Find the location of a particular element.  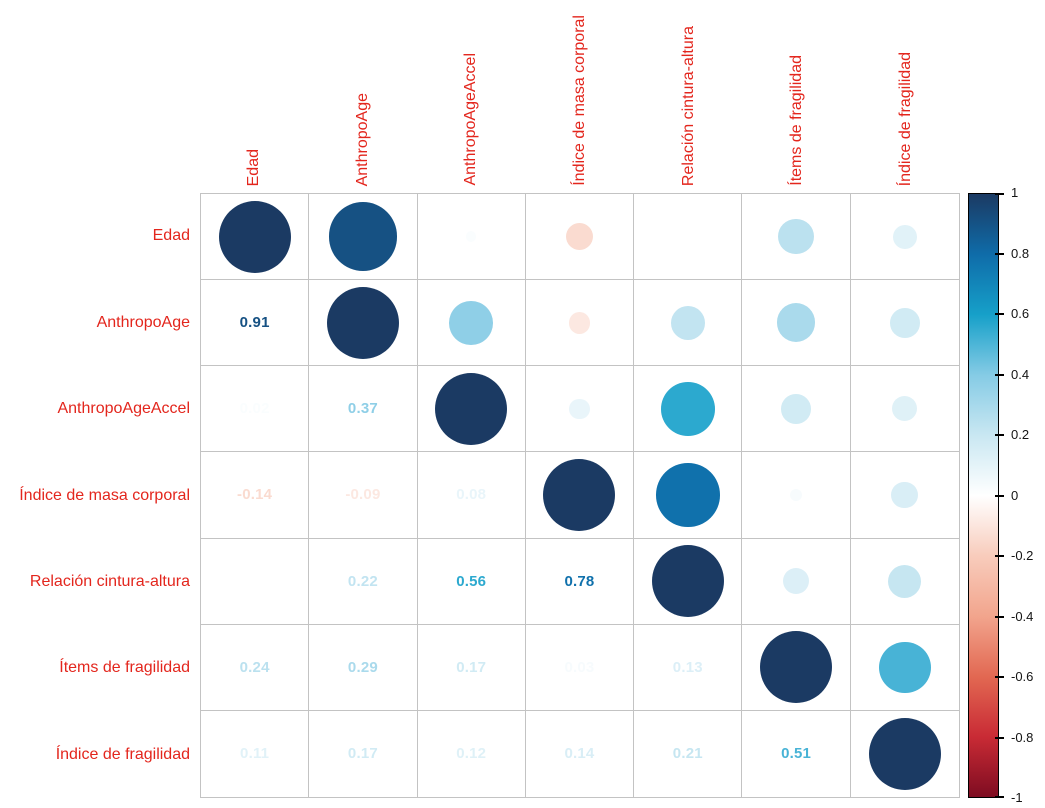

matrix-cell: 0.29 is located at coordinates (363, 667).